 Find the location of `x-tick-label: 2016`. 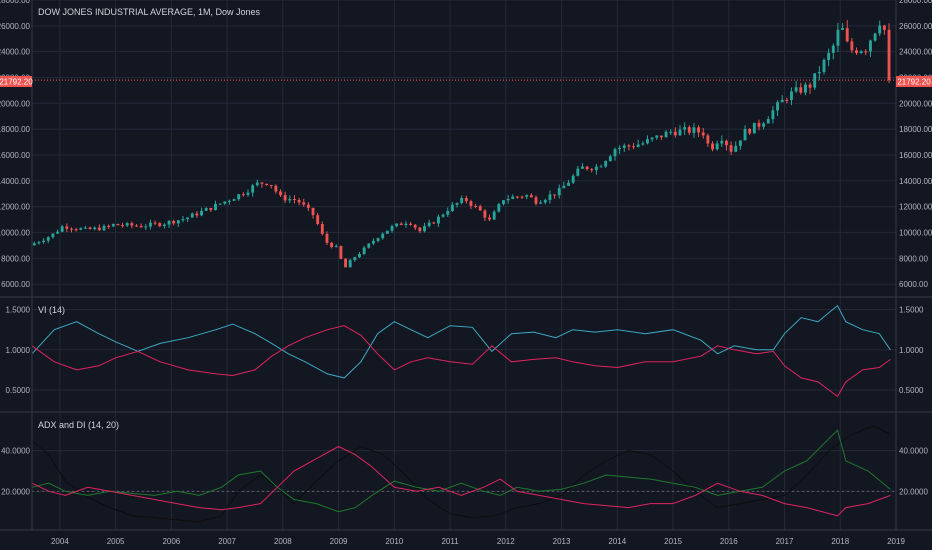

x-tick-label: 2016 is located at coordinates (729, 541).